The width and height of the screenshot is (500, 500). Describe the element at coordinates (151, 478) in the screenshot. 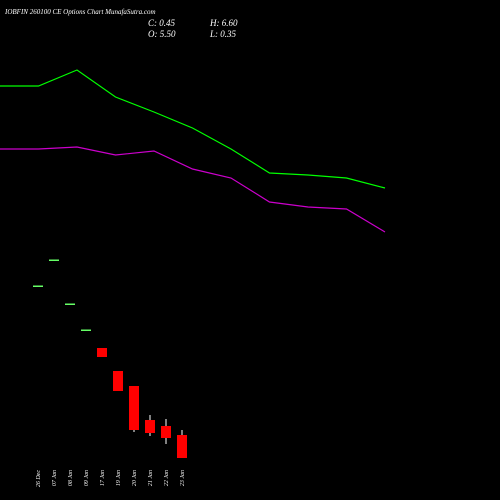

I see `x-tick-label: 21 Jan` at that location.